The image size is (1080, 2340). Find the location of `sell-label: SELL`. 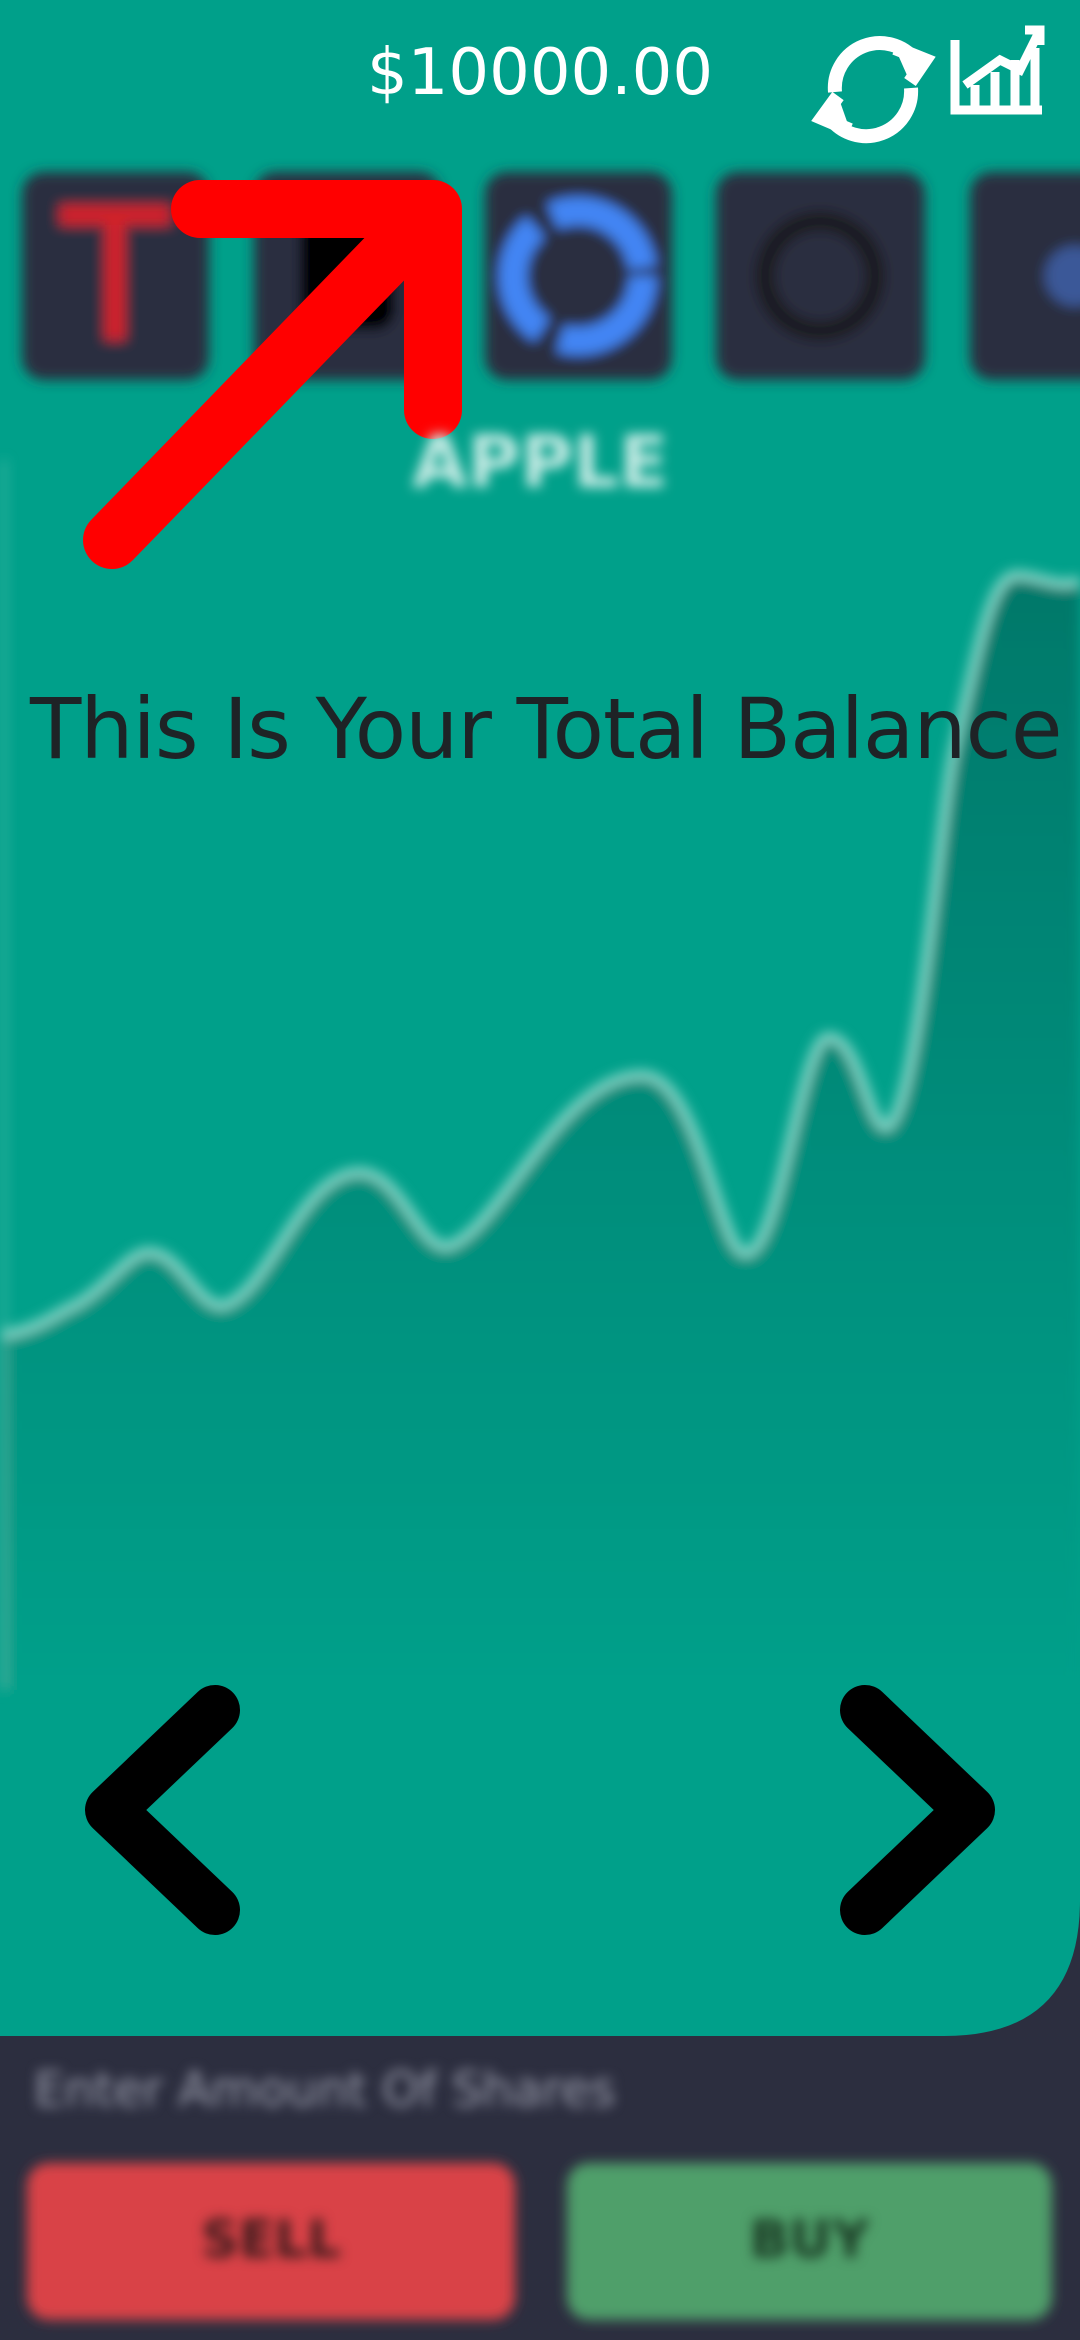

sell-label: SELL is located at coordinates (271, 2240).